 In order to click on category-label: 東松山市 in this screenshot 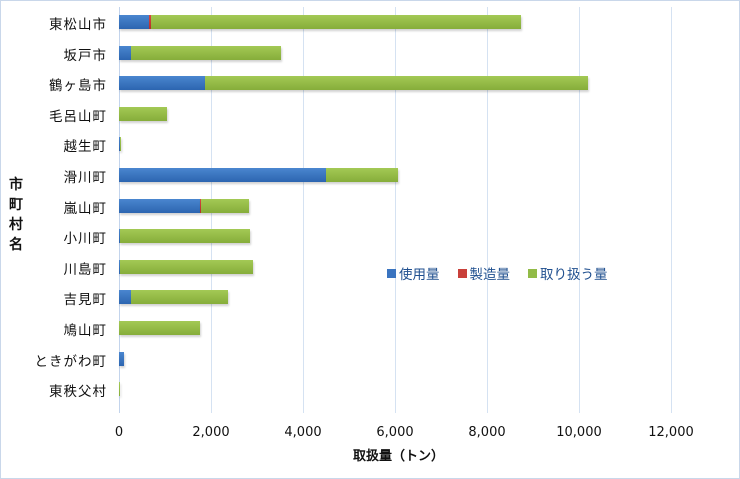, I will do `click(78, 25)`.